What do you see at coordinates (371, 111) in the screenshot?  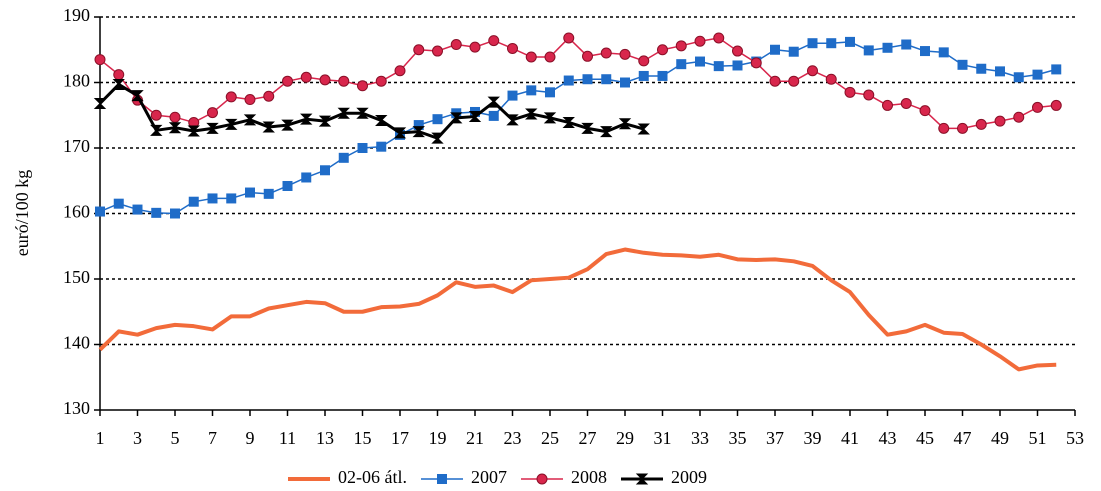 I see `series-line` at bounding box center [371, 111].